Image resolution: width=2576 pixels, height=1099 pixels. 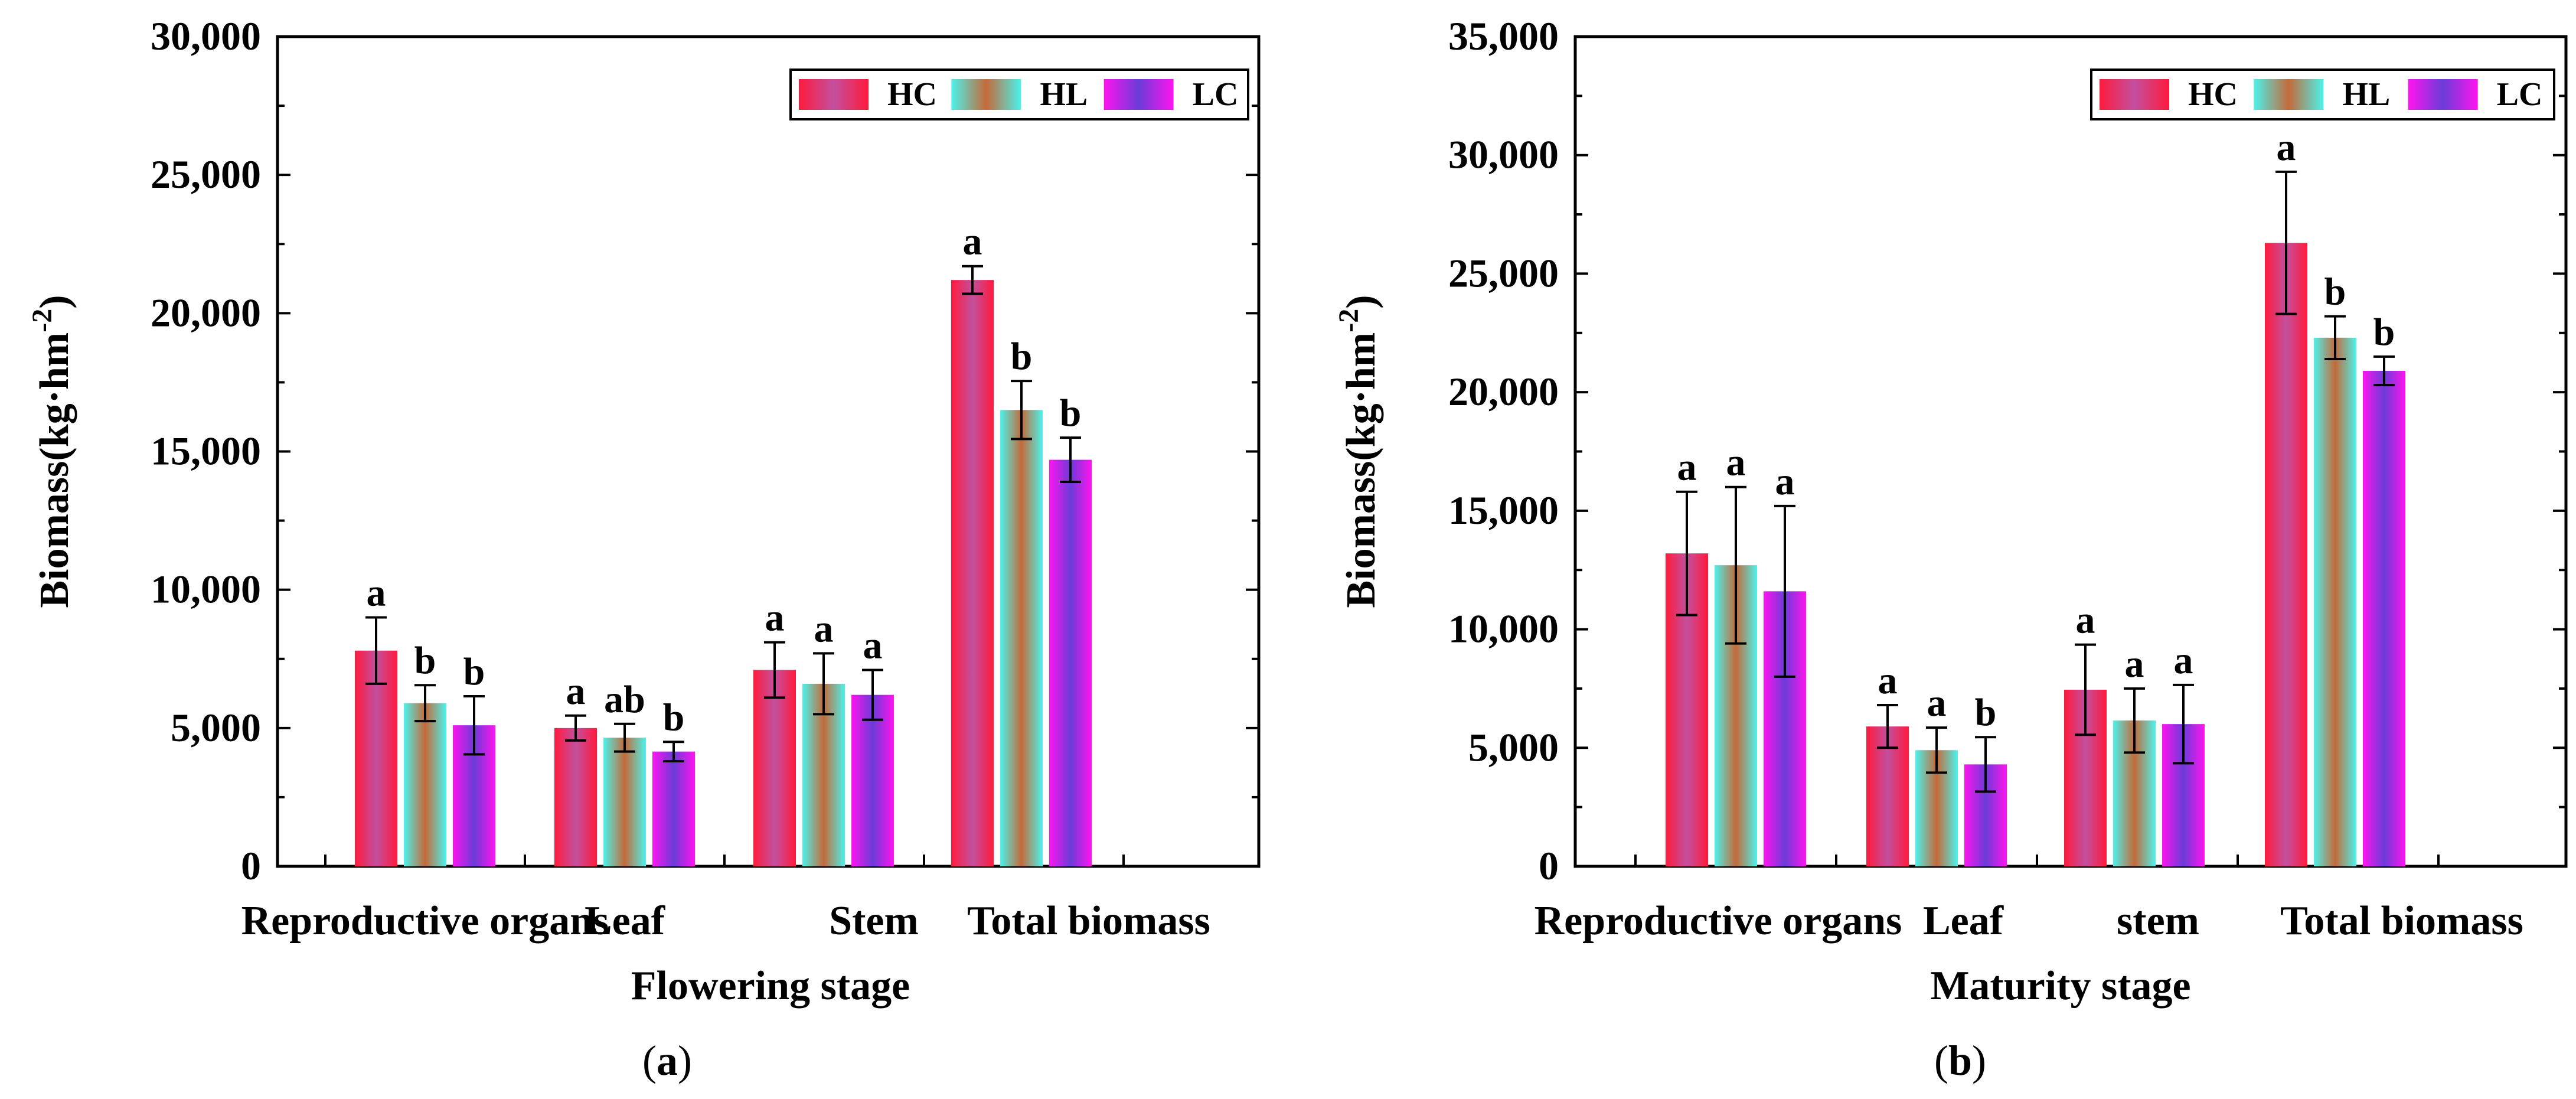 I want to click on x-category-label: Stem, so click(x=874, y=921).